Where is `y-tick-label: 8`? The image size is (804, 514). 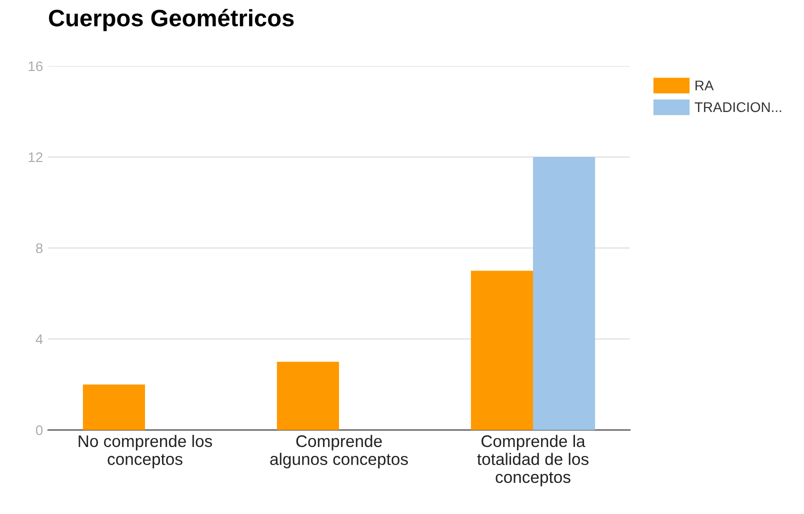
y-tick-label: 8 is located at coordinates (39, 248).